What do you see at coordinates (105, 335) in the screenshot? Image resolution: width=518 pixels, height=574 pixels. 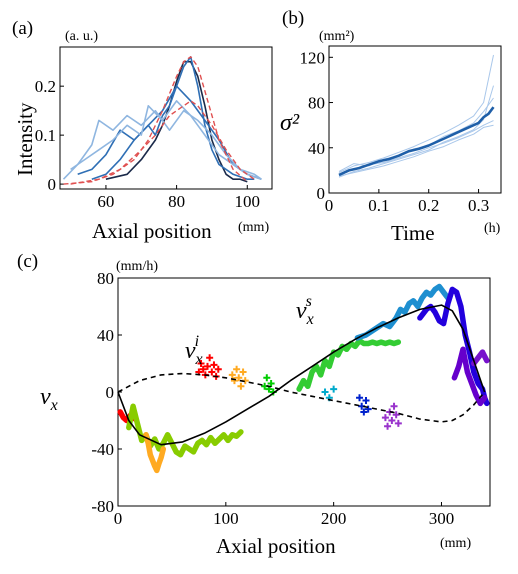 I see `panel-c-y-tick-label: 40` at bounding box center [105, 335].